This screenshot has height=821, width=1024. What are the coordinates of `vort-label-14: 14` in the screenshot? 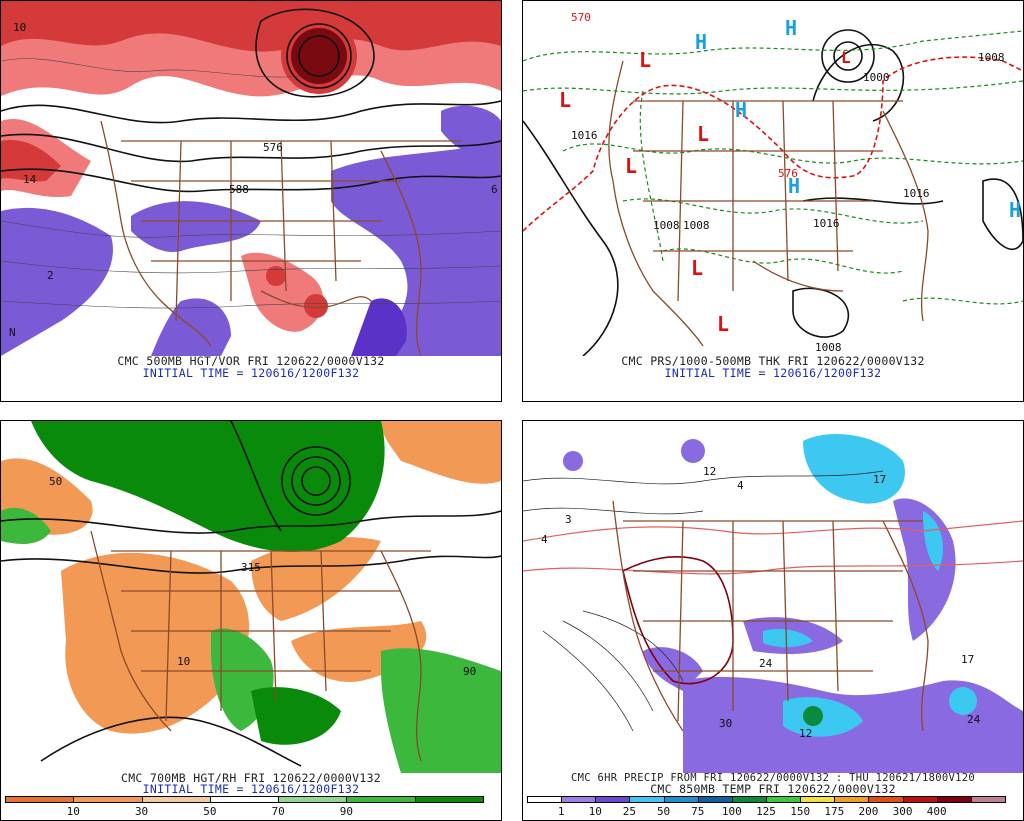 It's located at (30, 179).